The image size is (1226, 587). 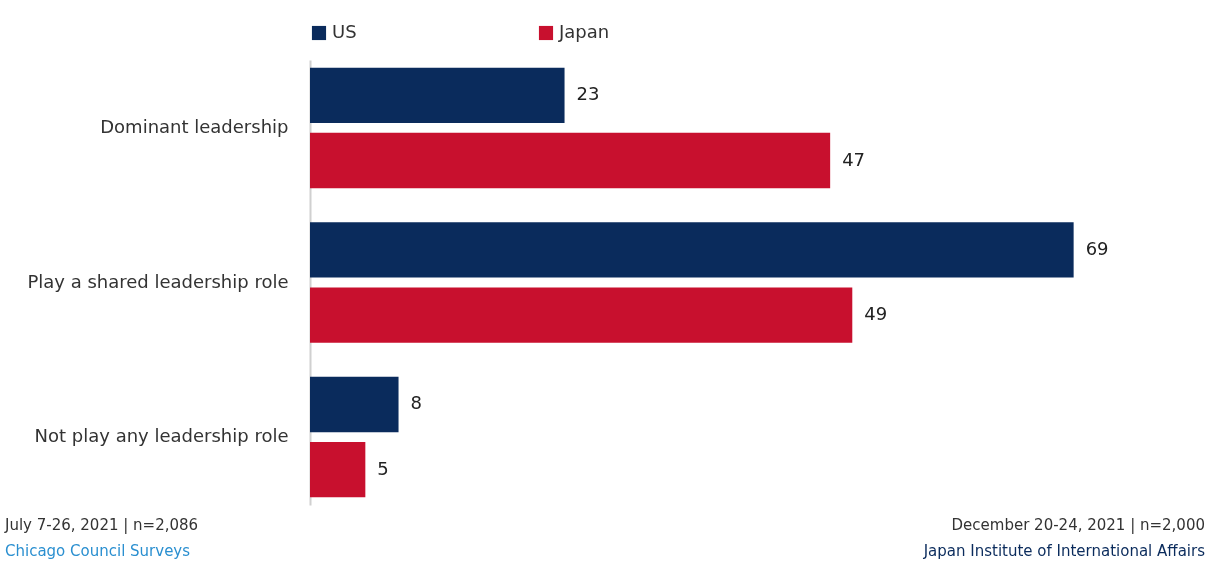 What do you see at coordinates (383, 468) in the screenshot?
I see `data-label: 5` at bounding box center [383, 468].